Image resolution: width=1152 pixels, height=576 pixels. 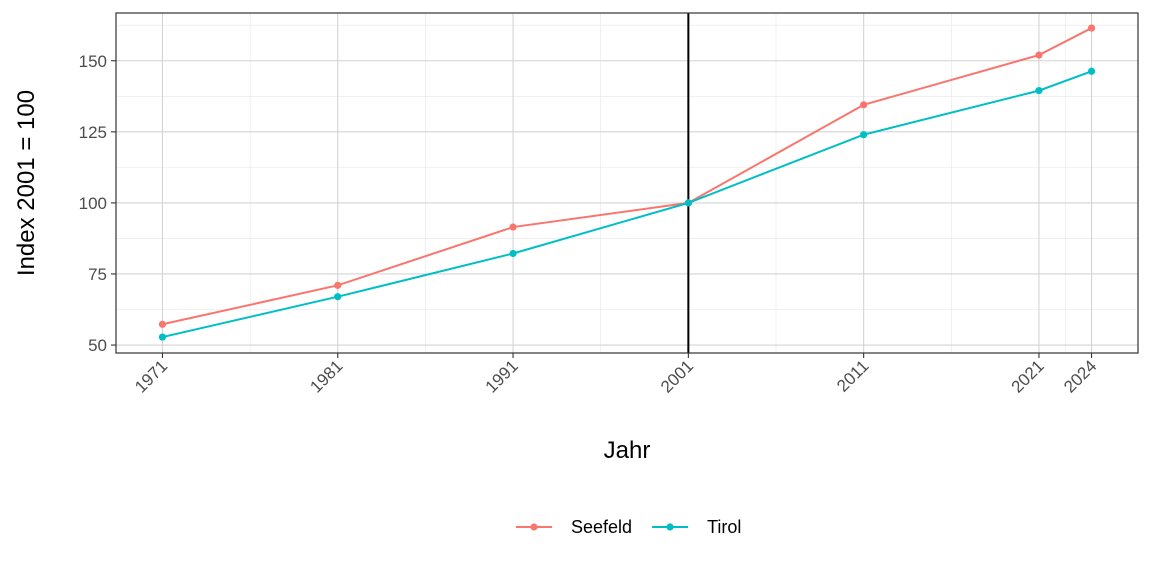 I want to click on legend-key-point-tirol, so click(x=670, y=527).